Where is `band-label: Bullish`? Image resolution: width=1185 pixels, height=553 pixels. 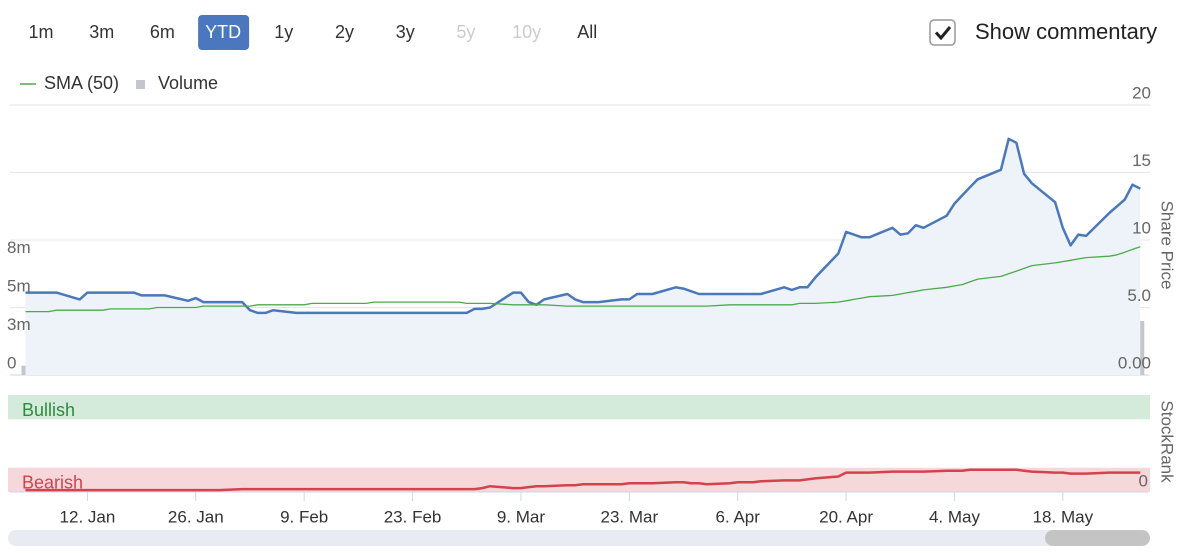
band-label: Bullish is located at coordinates (48, 410).